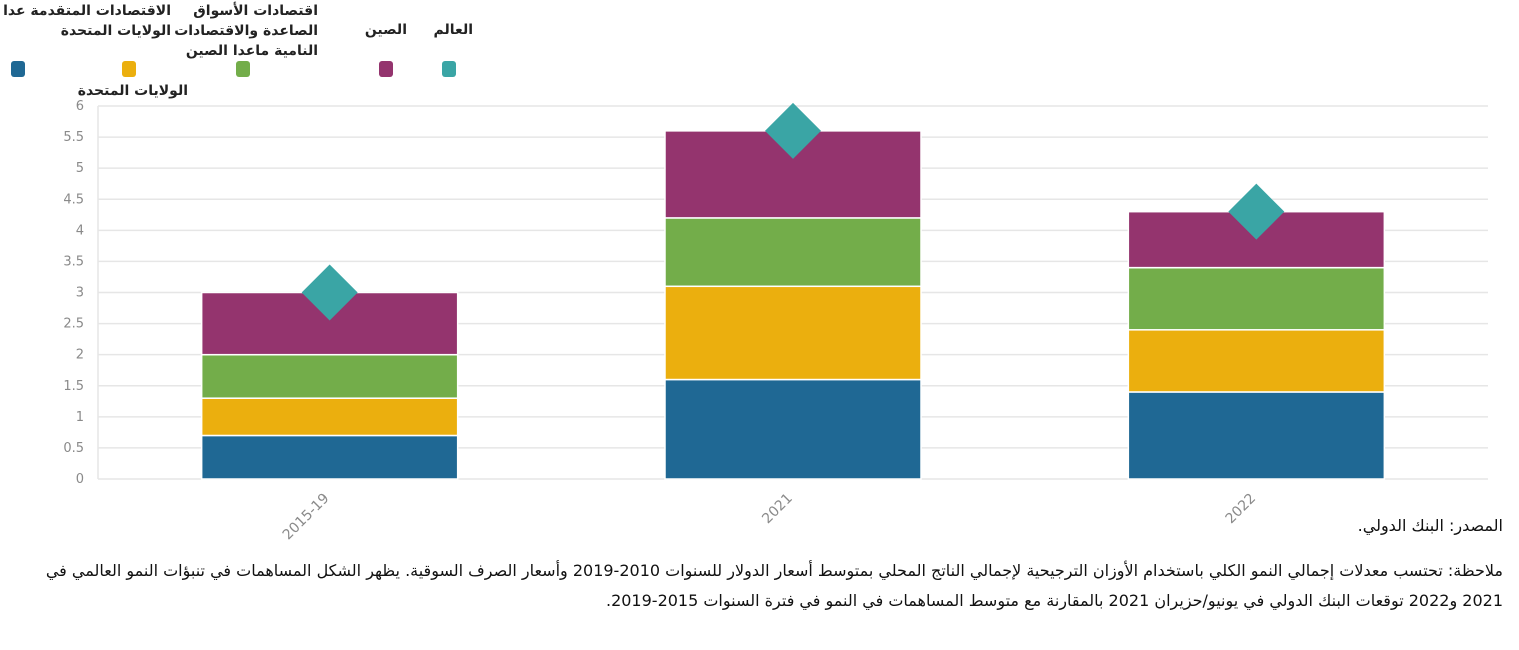  Describe the element at coordinates (80, 355) in the screenshot. I see `y-tick-label: 2` at that location.